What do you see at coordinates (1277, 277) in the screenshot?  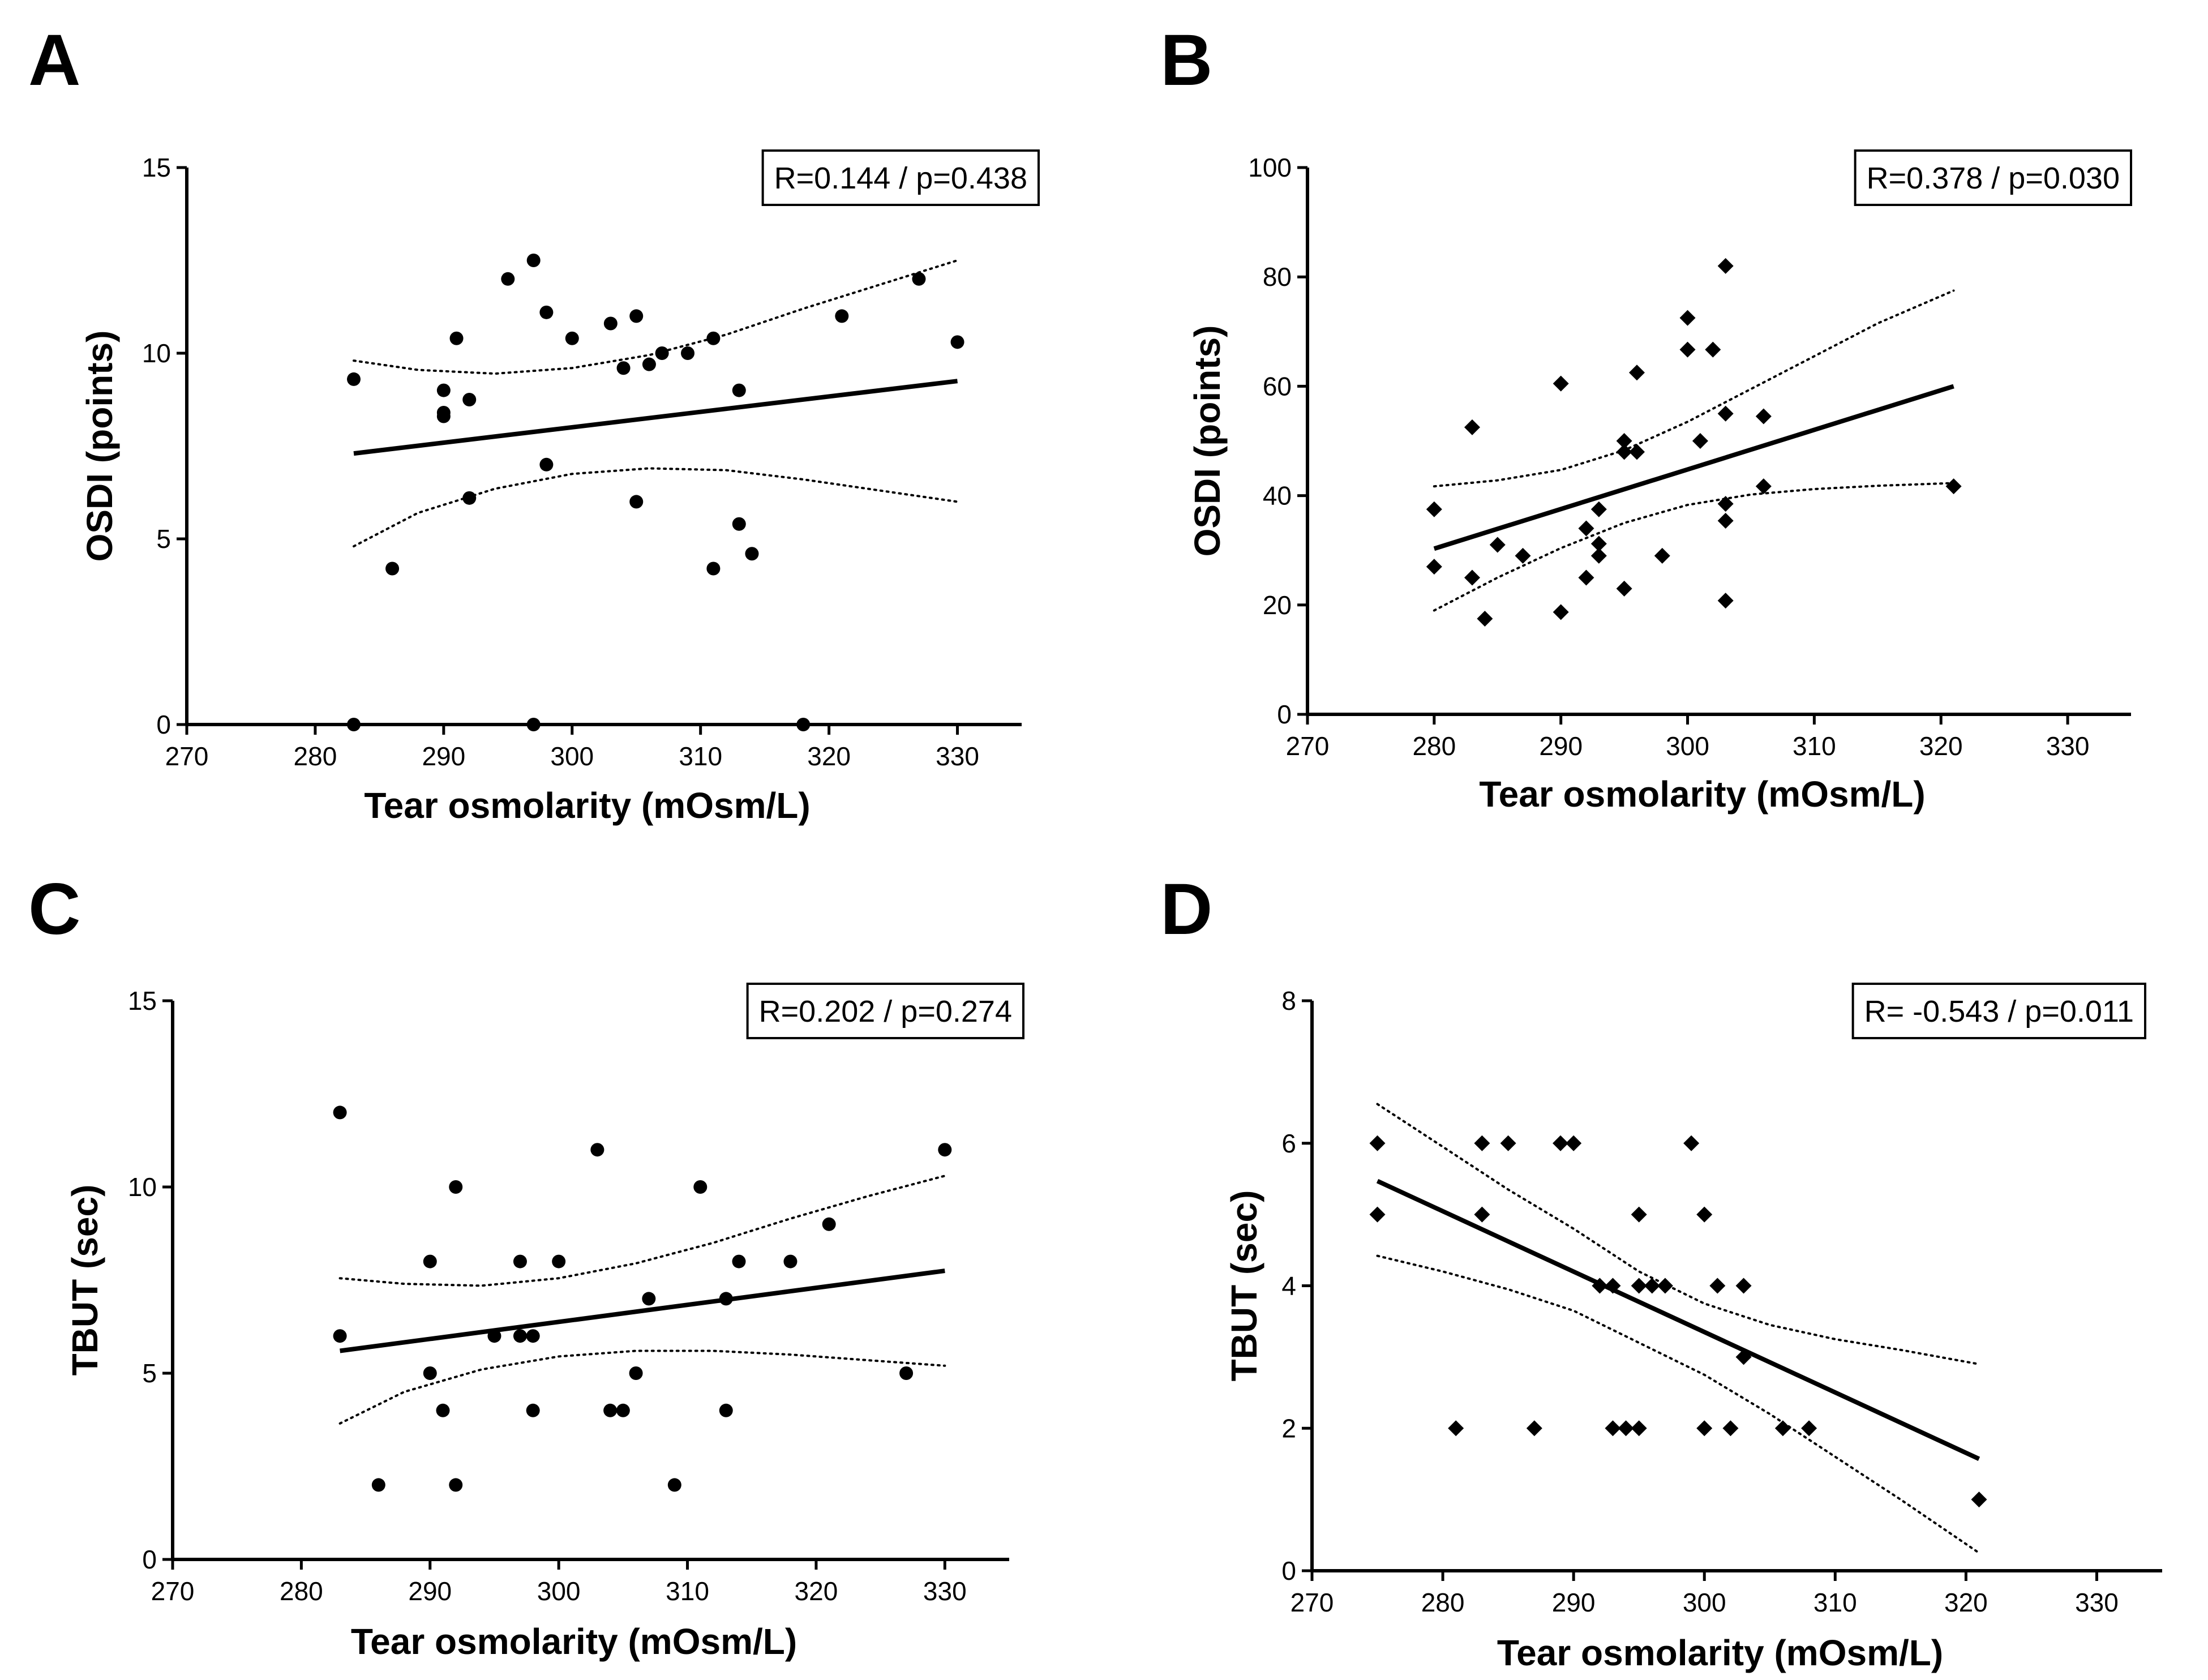 I see `y-tick-label: 80` at bounding box center [1277, 277].